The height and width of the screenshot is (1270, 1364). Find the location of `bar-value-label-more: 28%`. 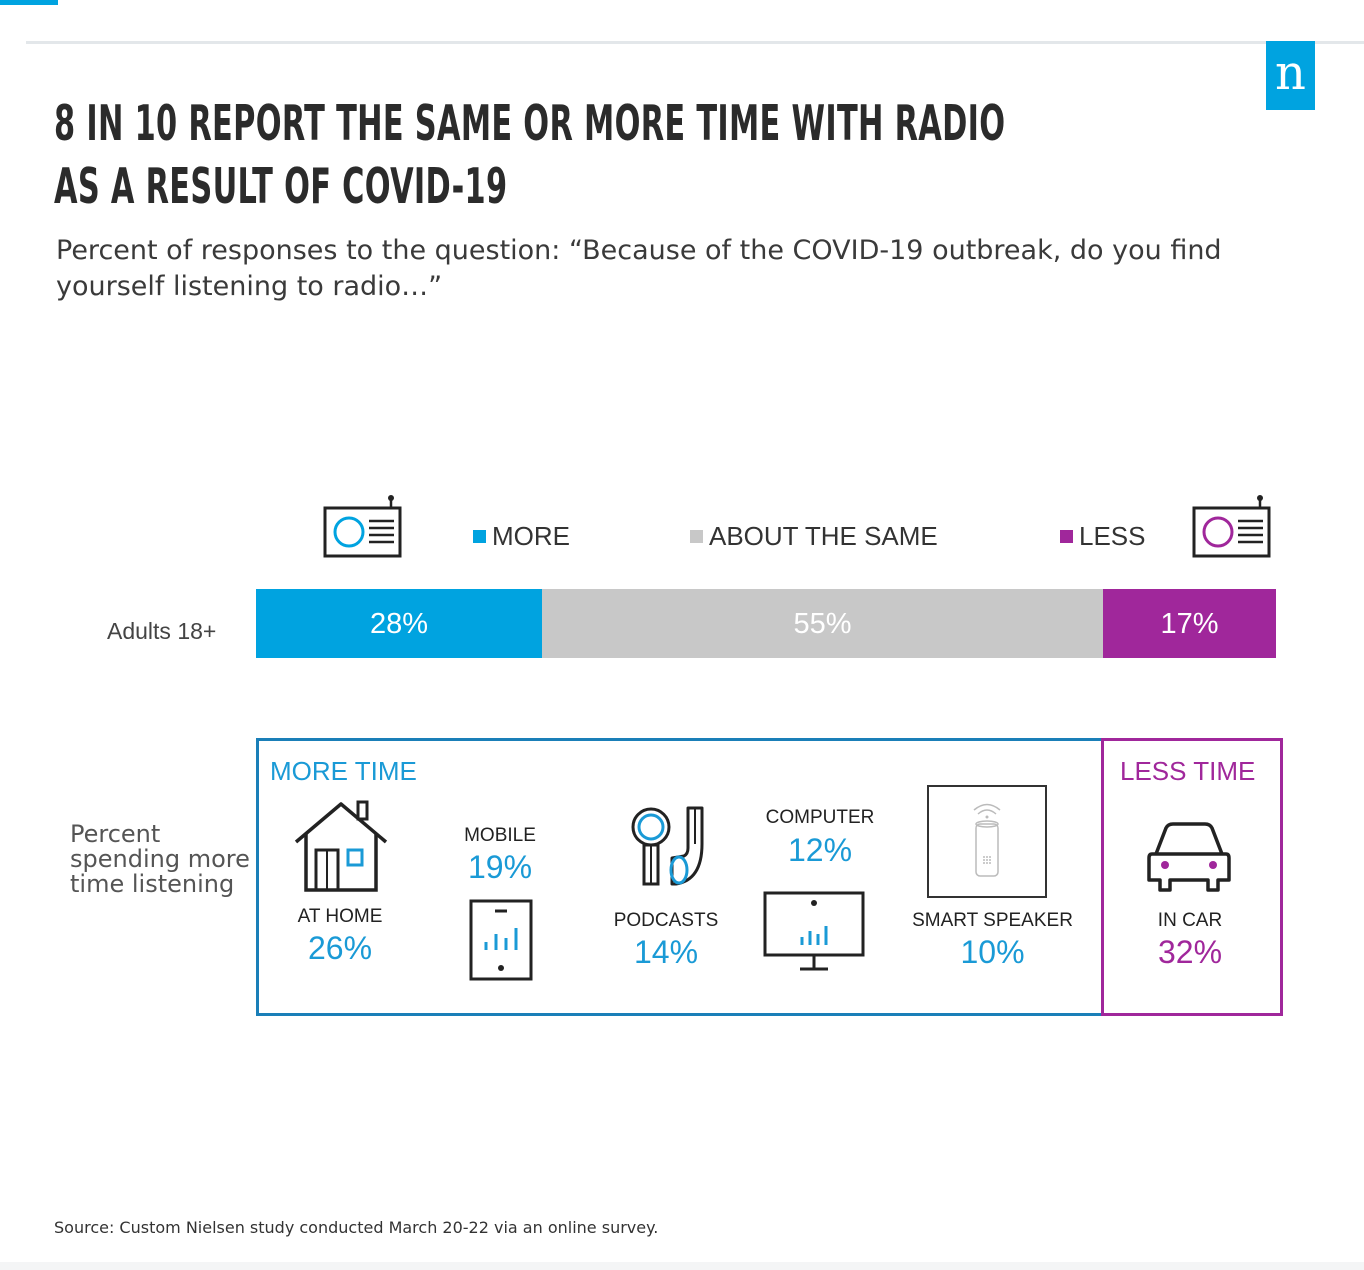

bar-value-label-more: 28% is located at coordinates (399, 624).